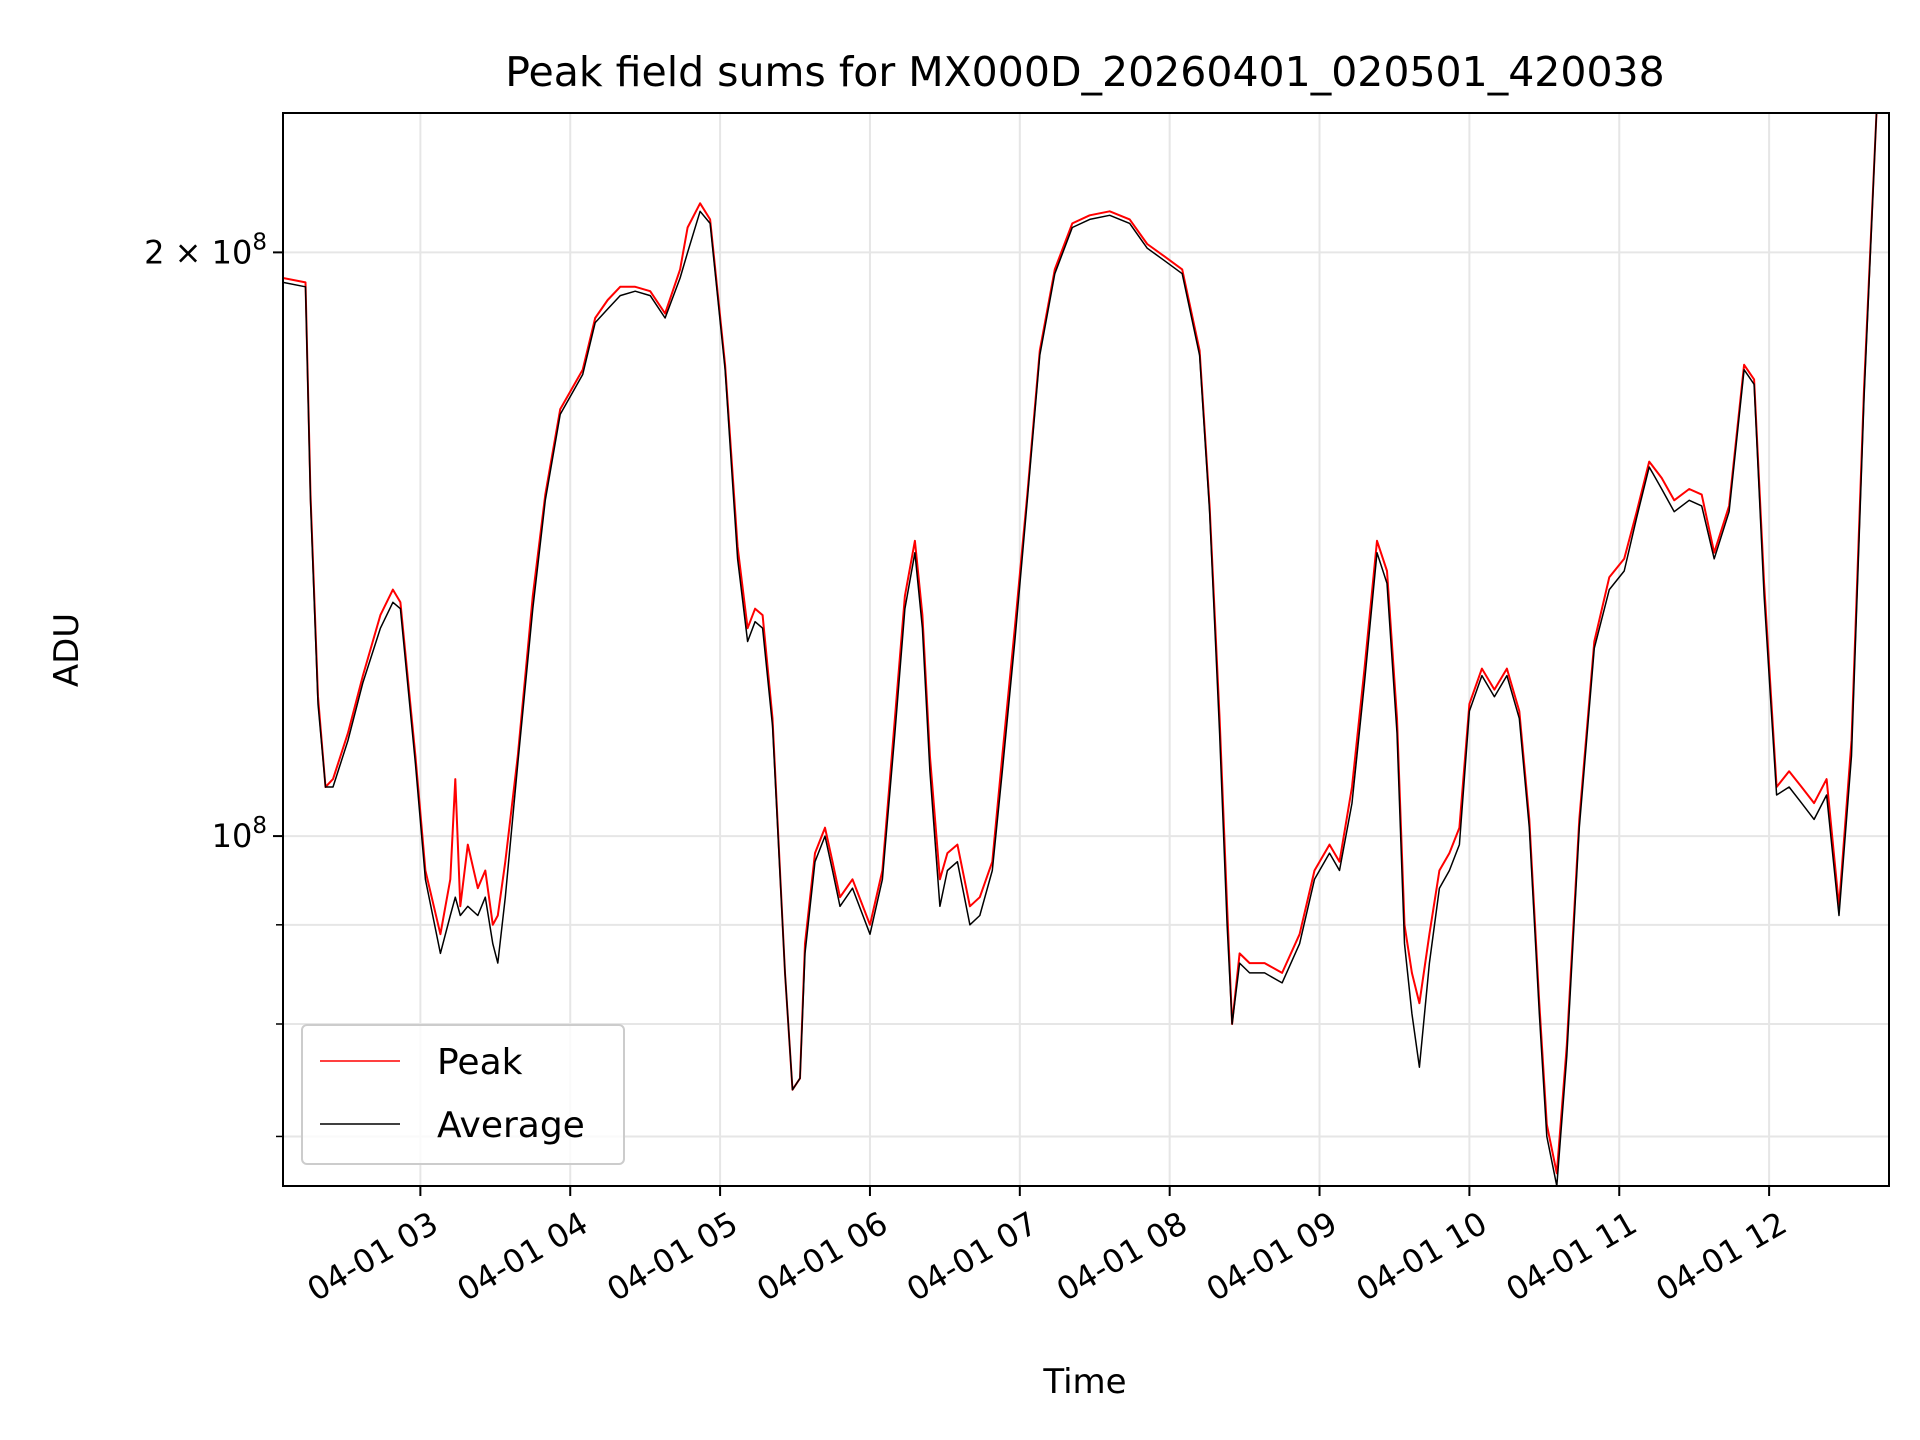 The height and width of the screenshot is (1440, 1920). I want to click on x-tick-label: 04-01 04, so click(523, 1256).